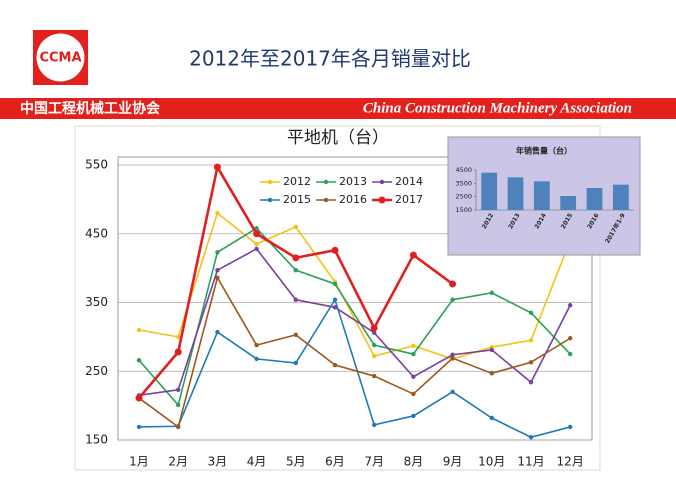 The image size is (676, 485). What do you see at coordinates (570, 462) in the screenshot?
I see `x-tick-label: 12月` at bounding box center [570, 462].